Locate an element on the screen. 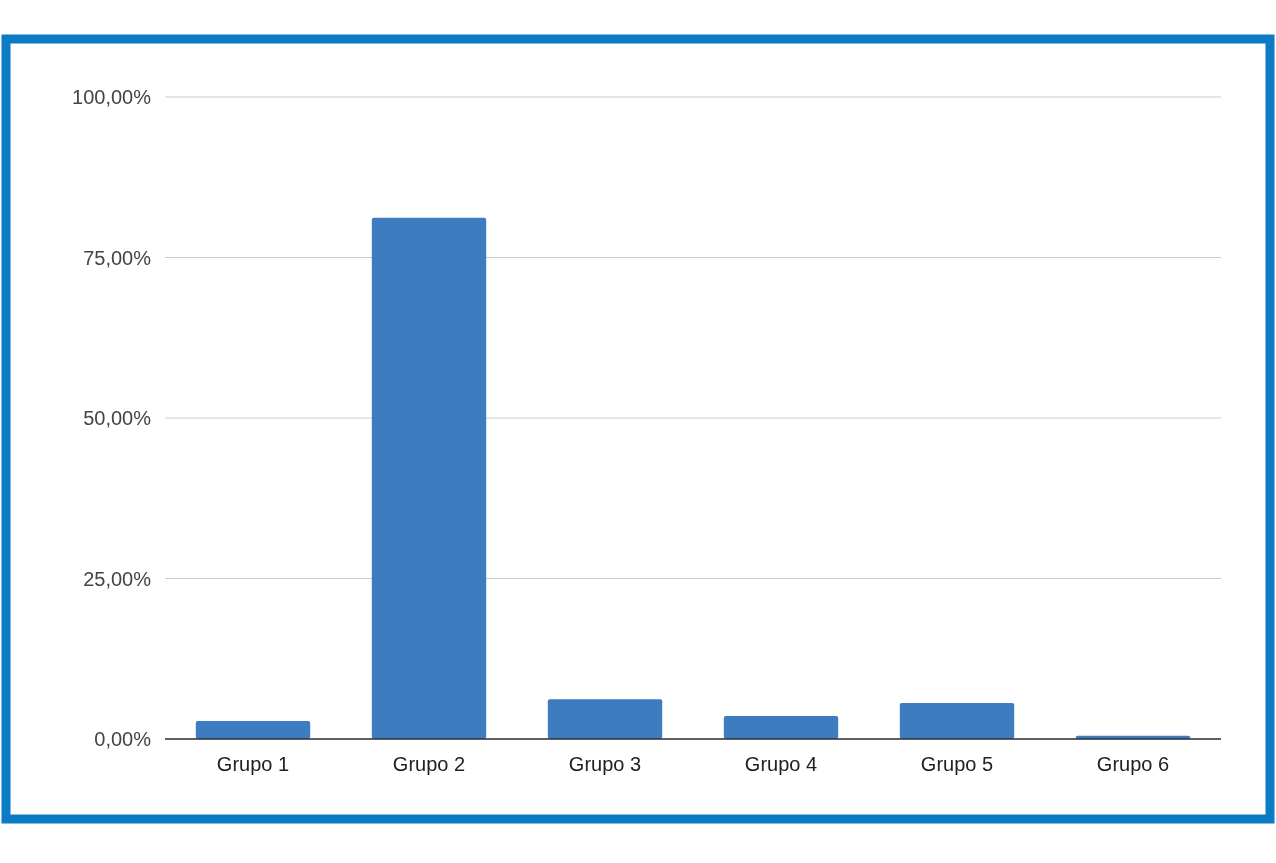 This screenshot has height=863, width=1276. y-tick-label: 25,00% is located at coordinates (117, 578).